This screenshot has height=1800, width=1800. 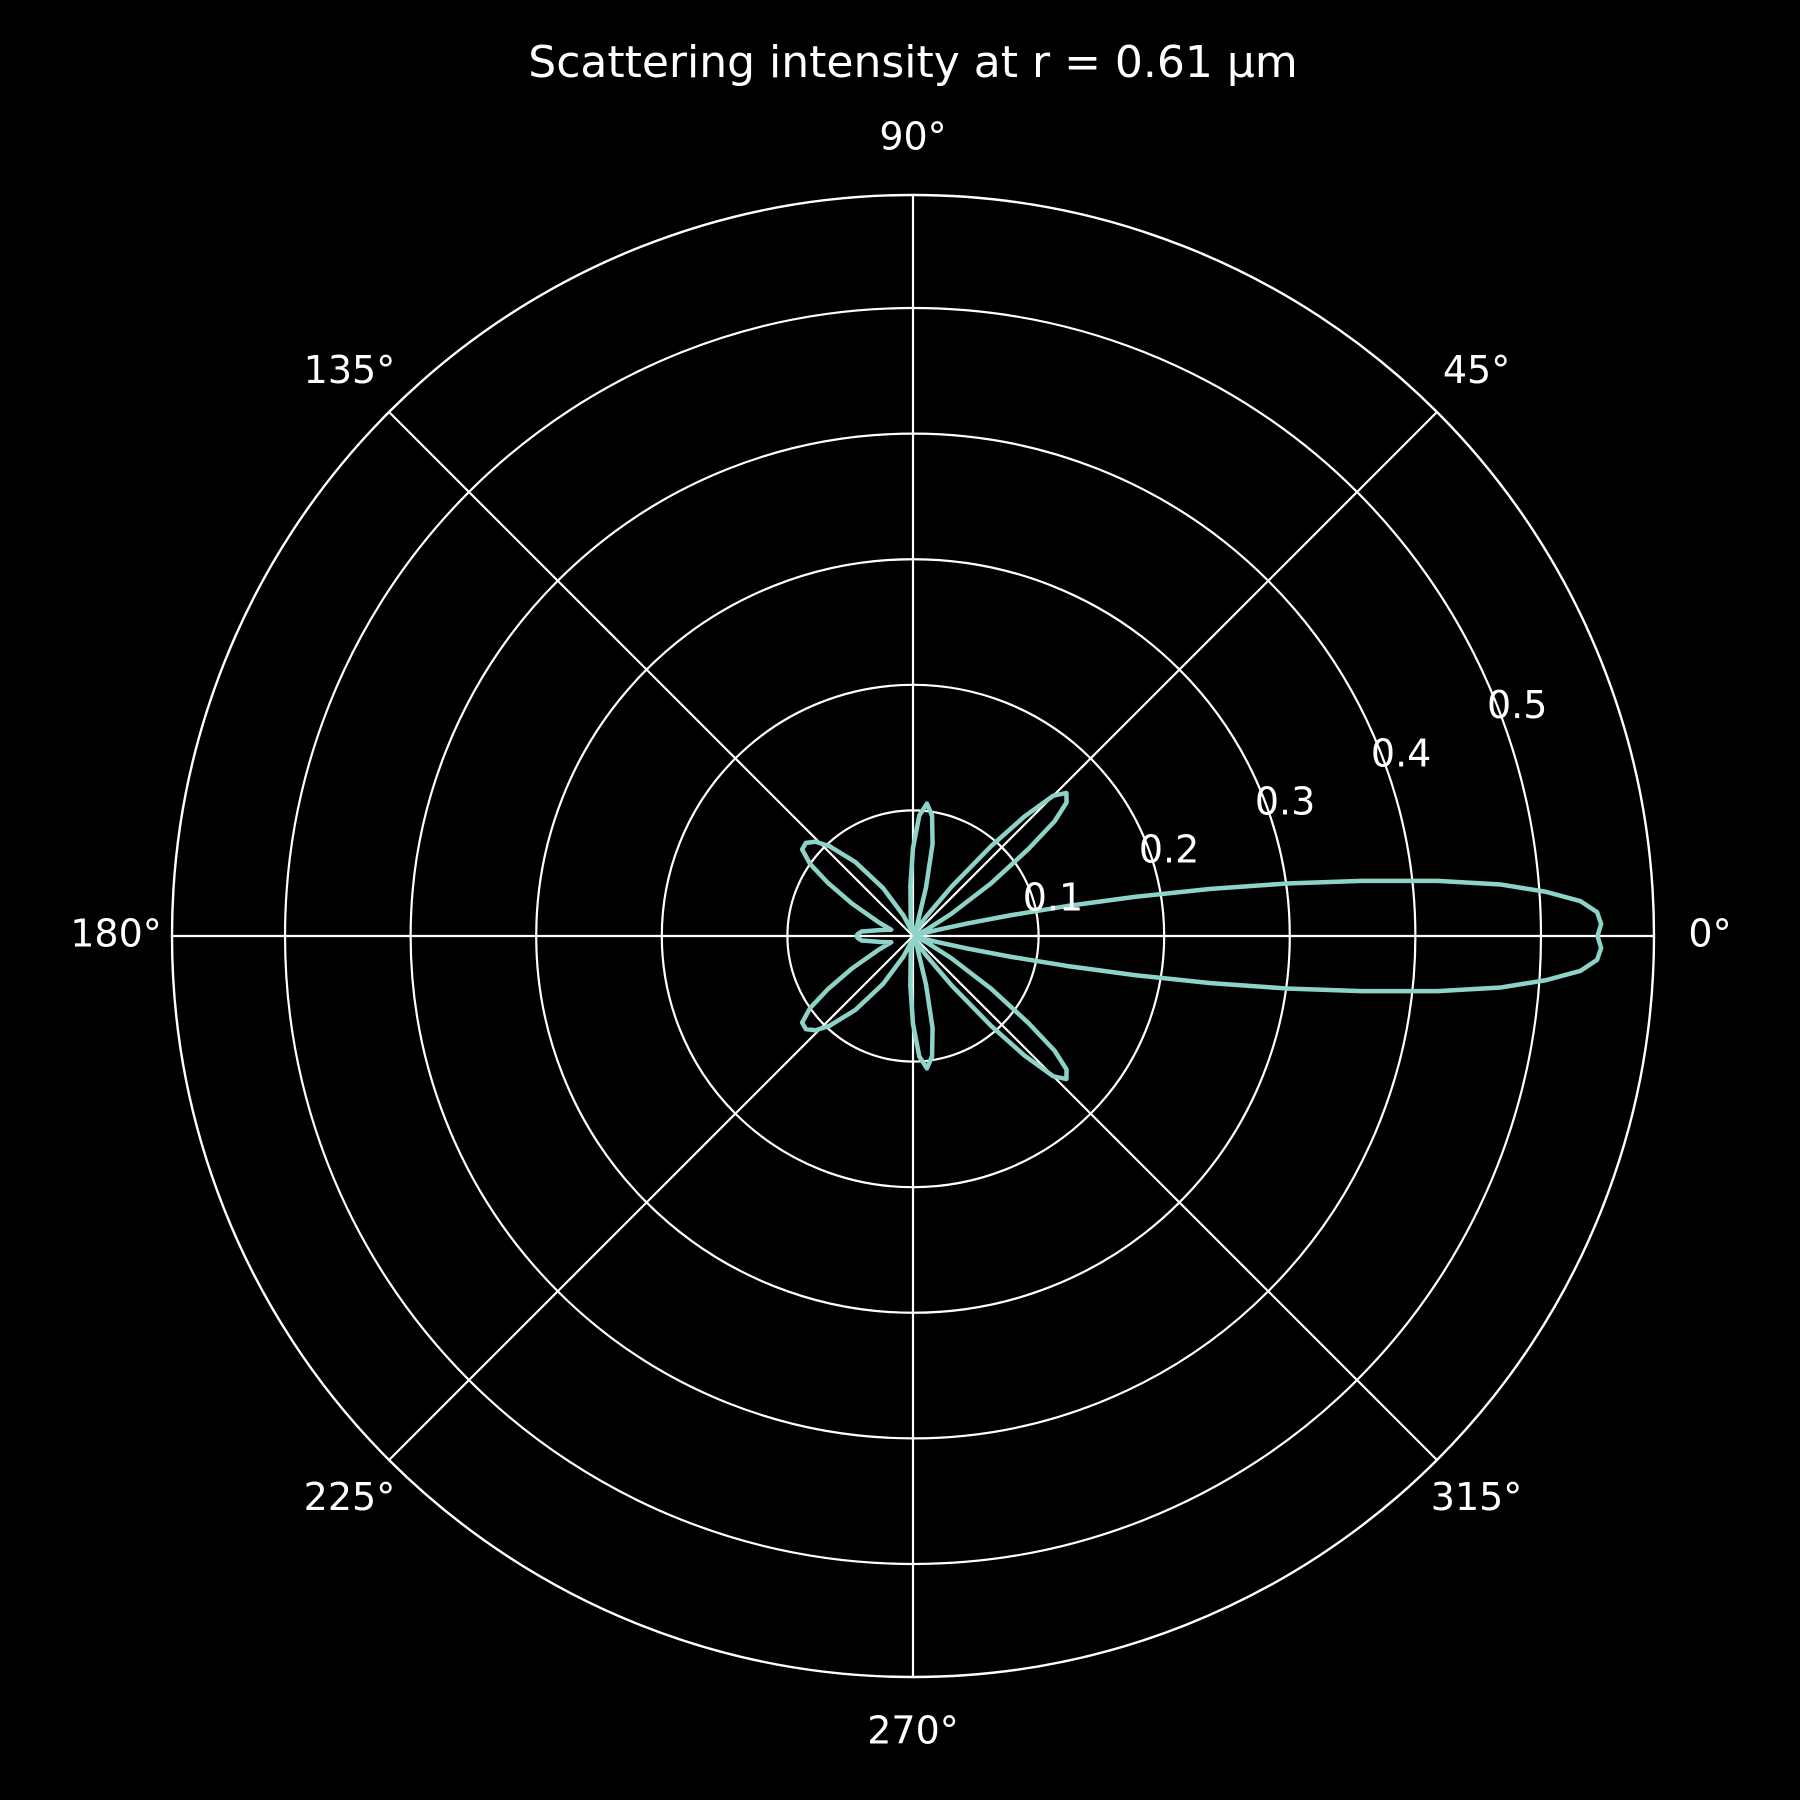 I want to click on theta-tick-label: 225°, so click(x=350, y=1497).